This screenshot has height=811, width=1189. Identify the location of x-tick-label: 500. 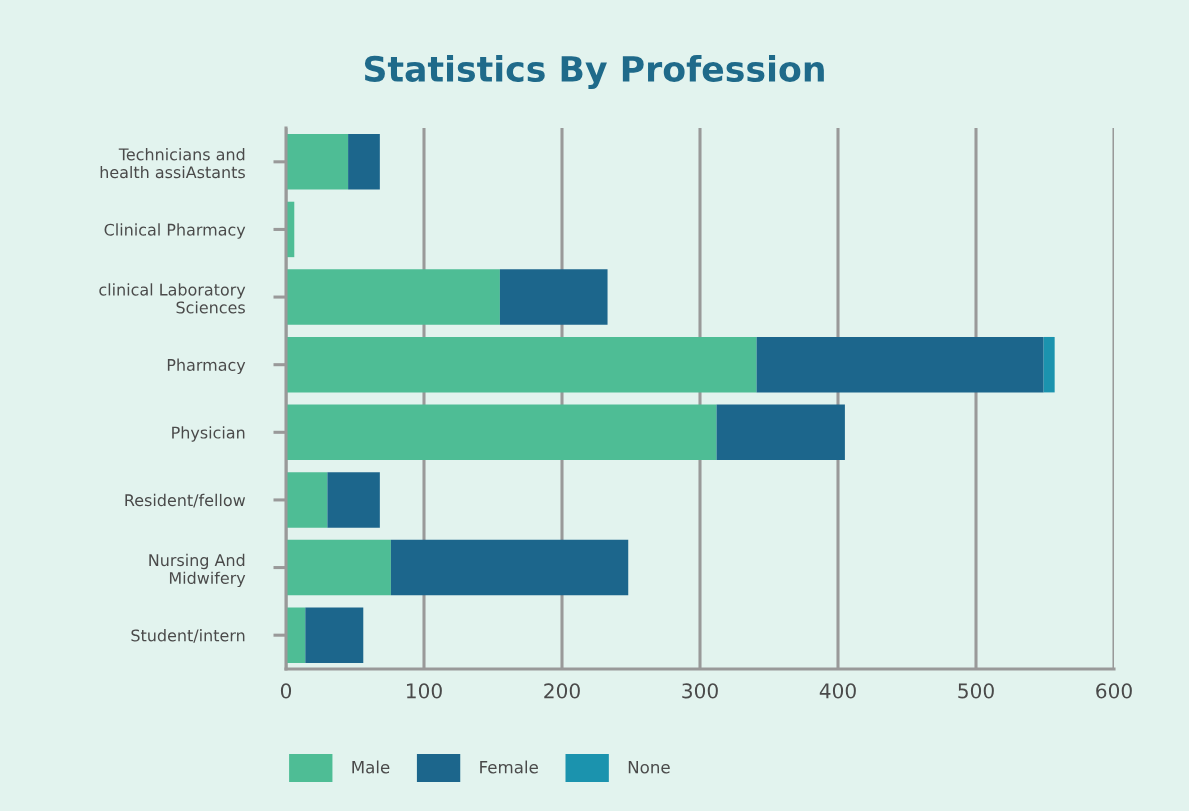
(976, 691).